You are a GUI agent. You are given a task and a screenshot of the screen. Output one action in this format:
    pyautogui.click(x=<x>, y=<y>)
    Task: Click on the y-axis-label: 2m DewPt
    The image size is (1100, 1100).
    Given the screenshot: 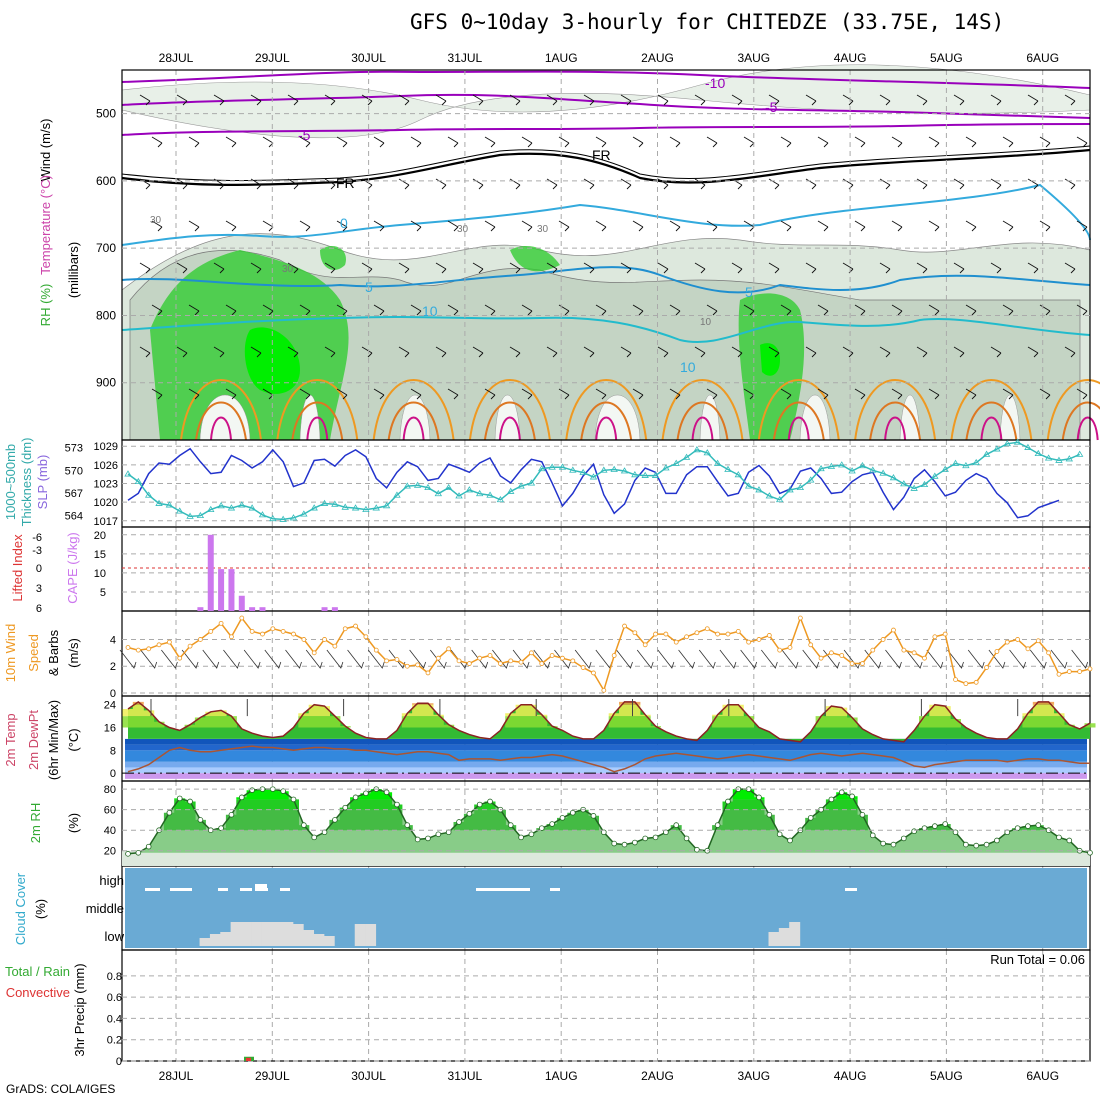 What is the action you would take?
    pyautogui.click(x=33, y=740)
    